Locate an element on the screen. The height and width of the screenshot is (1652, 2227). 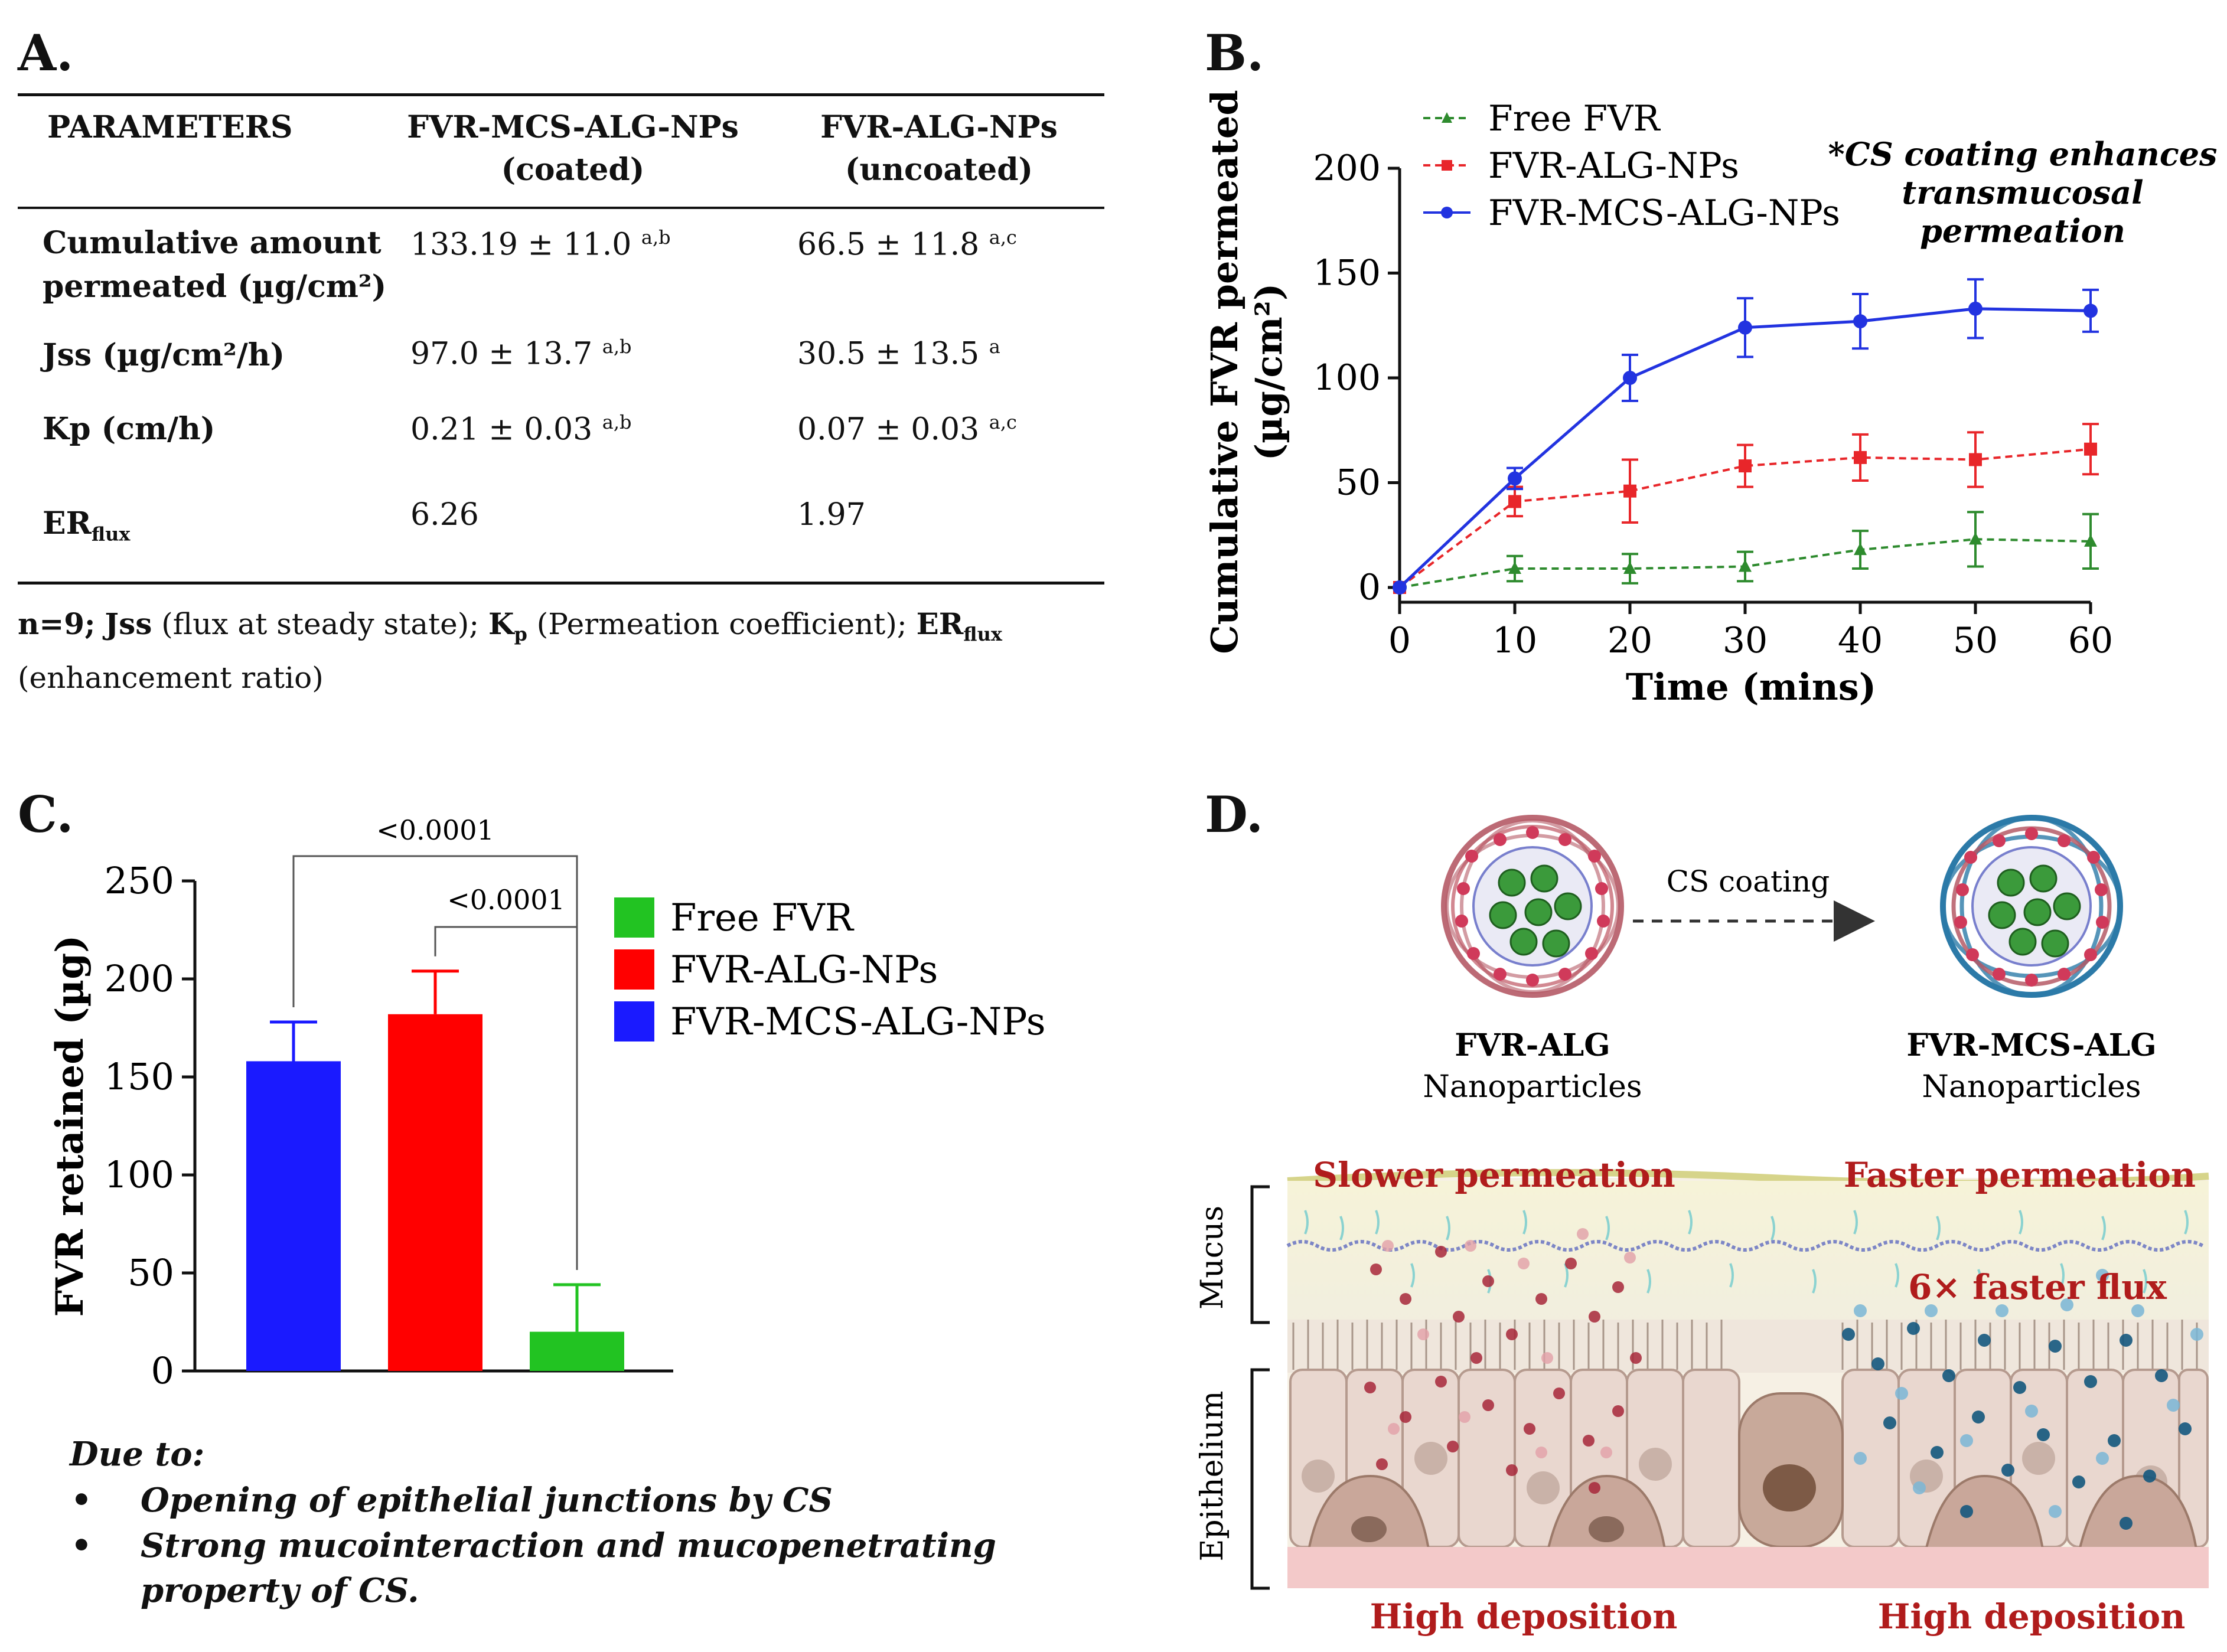
deposition-right: High deposition is located at coordinates (2032, 1617).